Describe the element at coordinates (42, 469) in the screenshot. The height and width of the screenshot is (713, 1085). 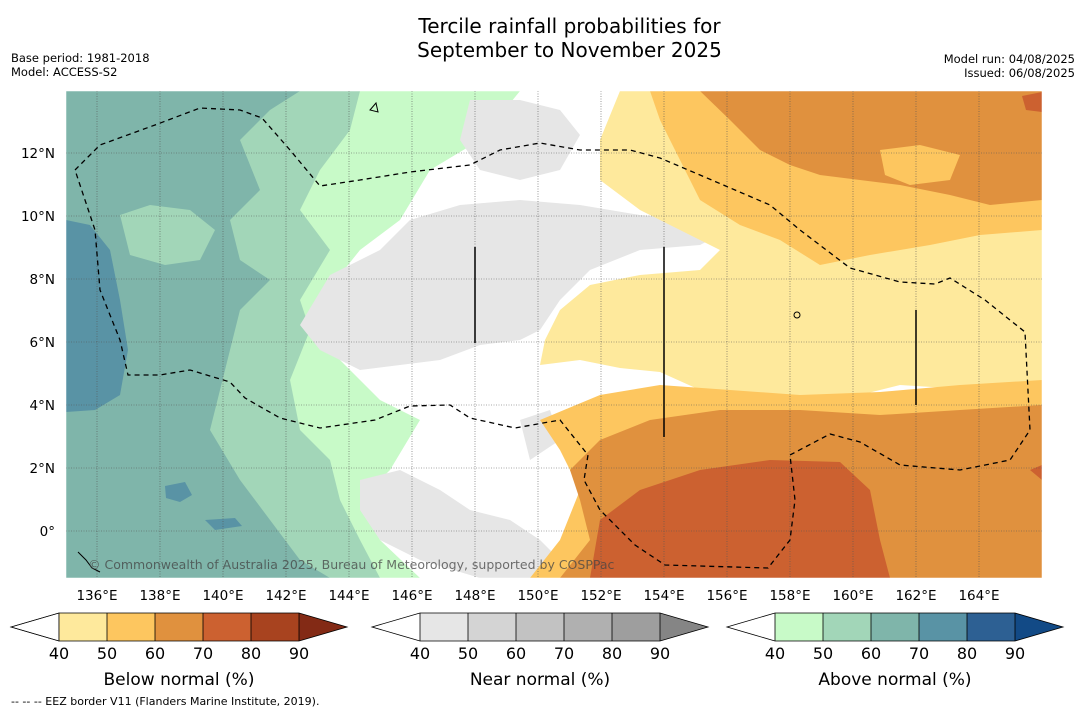
I see `lat-label: 2°N` at that location.